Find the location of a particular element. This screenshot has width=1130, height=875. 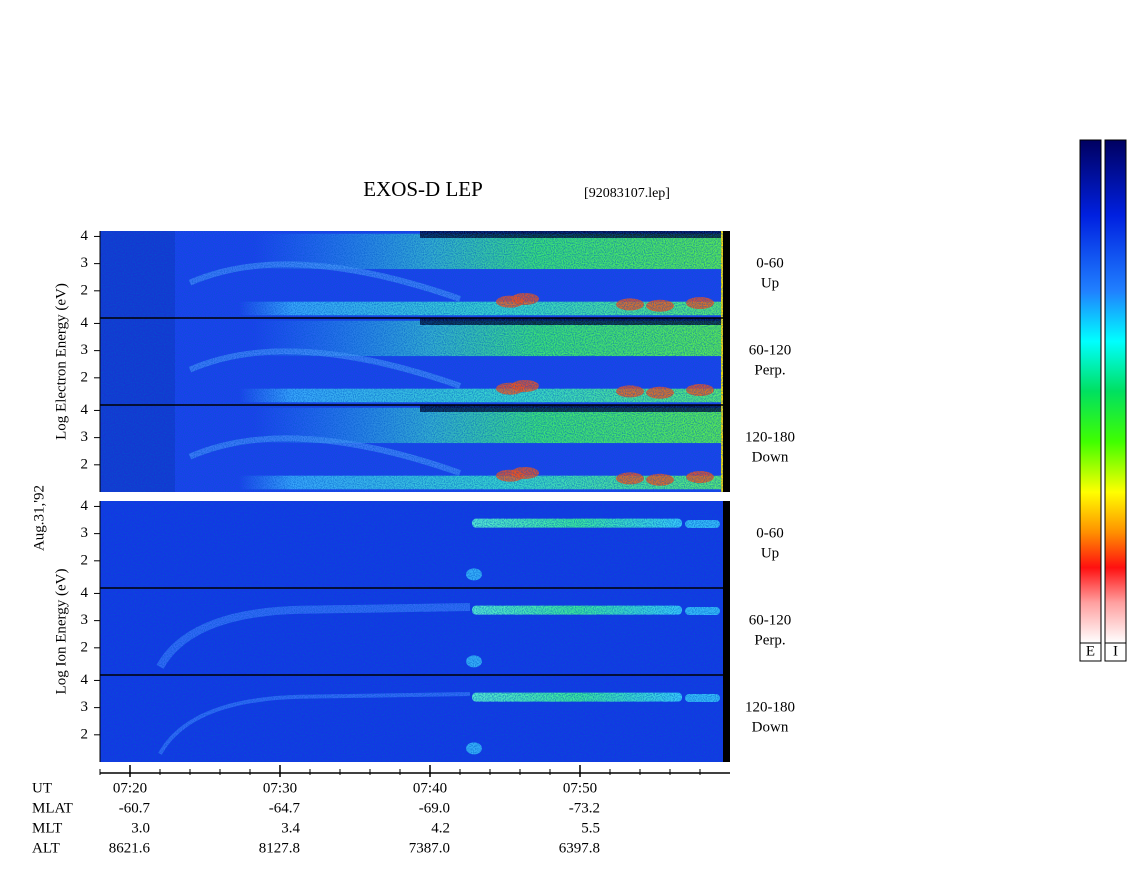

orbit-value: 3.0 is located at coordinates (140, 828).